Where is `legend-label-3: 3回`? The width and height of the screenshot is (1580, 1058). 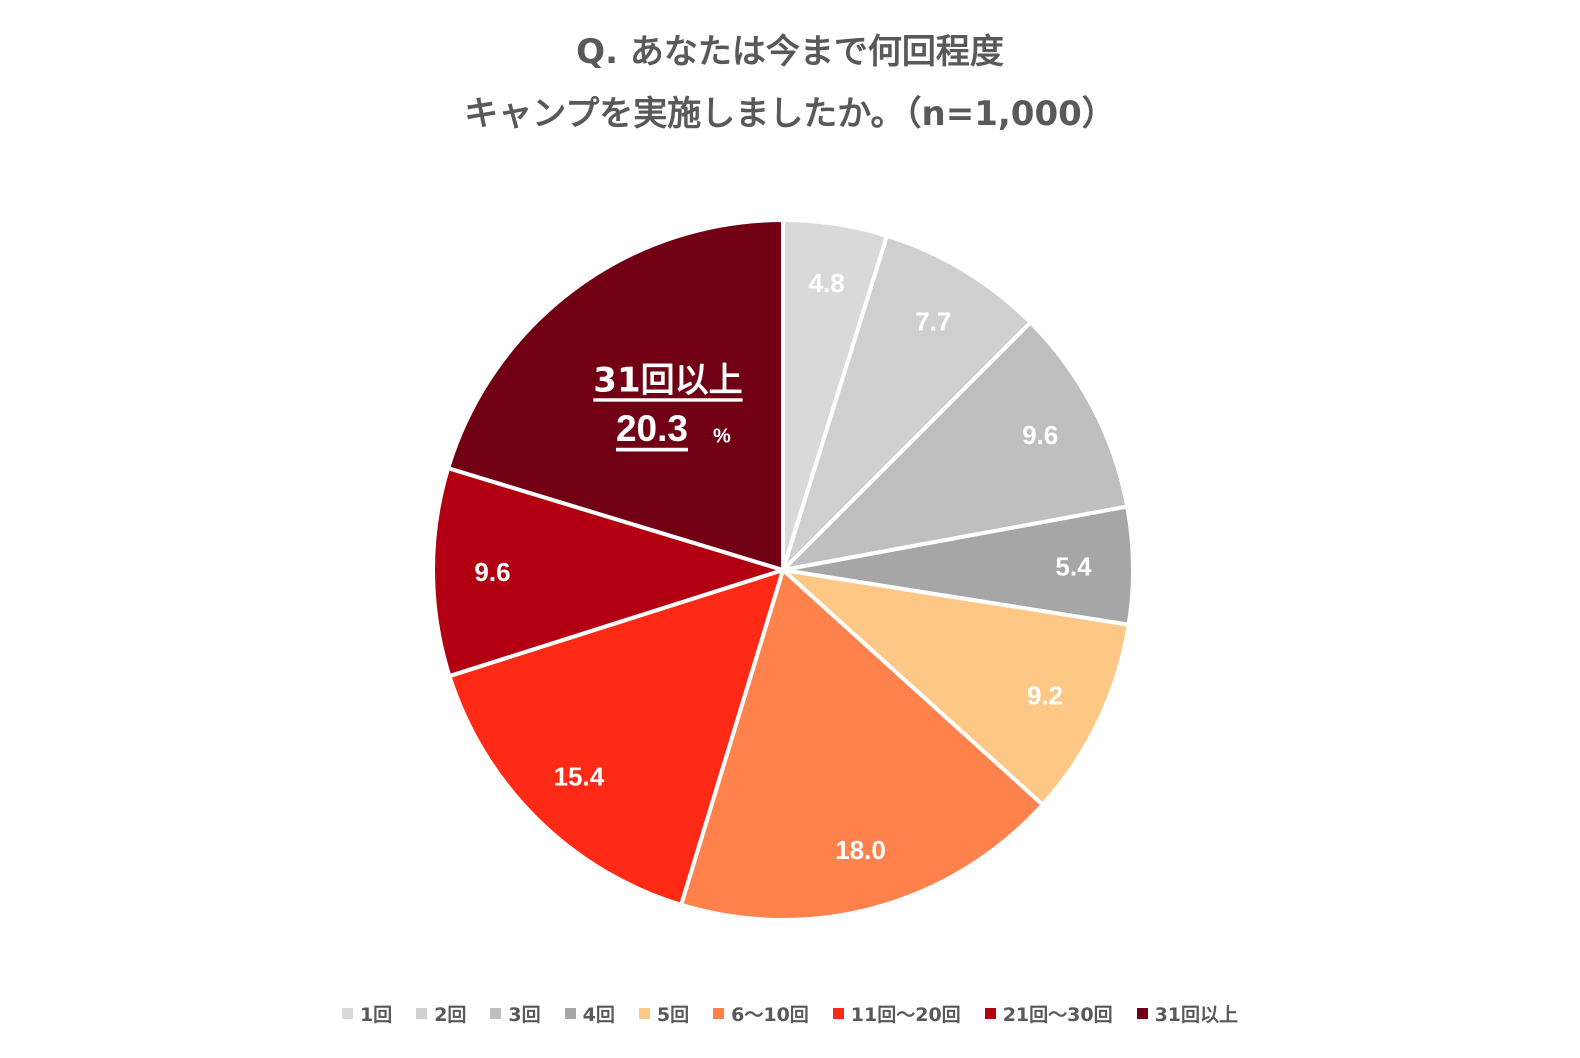 legend-label-3: 3回 is located at coordinates (524, 1015).